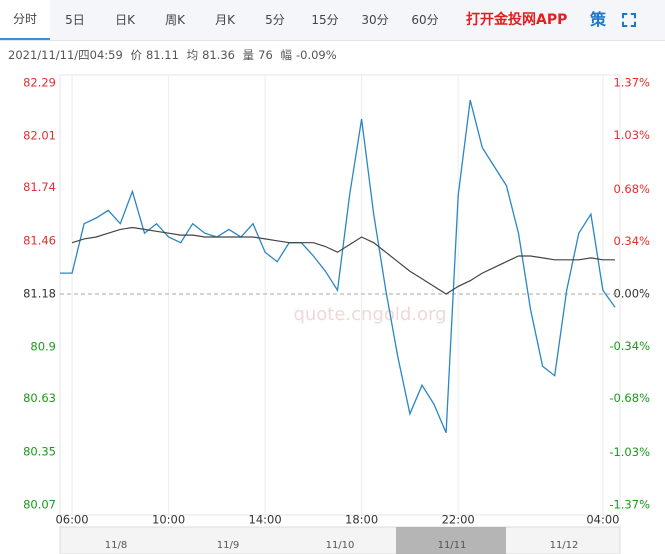 This screenshot has height=554, width=665. I want to click on navigator-date: 11/11, so click(452, 545).